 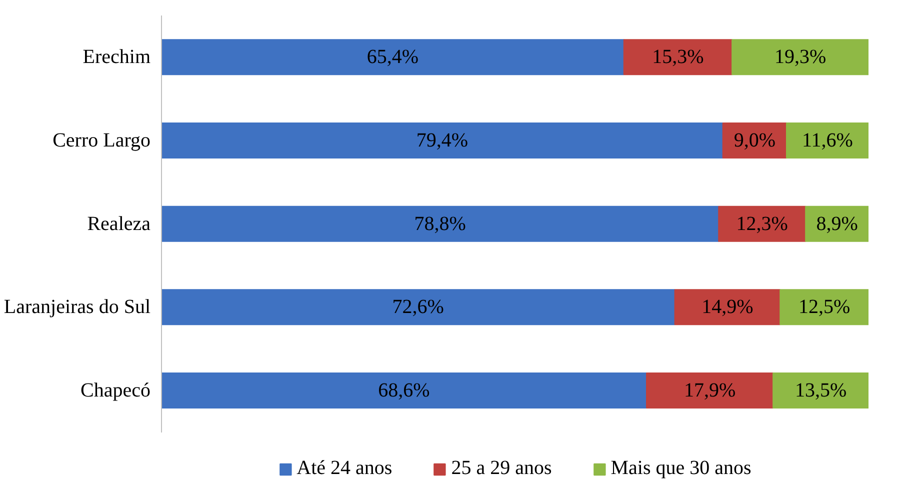 What do you see at coordinates (77, 307) in the screenshot?
I see `y-tick-label: Laranjeiras do Sul` at bounding box center [77, 307].